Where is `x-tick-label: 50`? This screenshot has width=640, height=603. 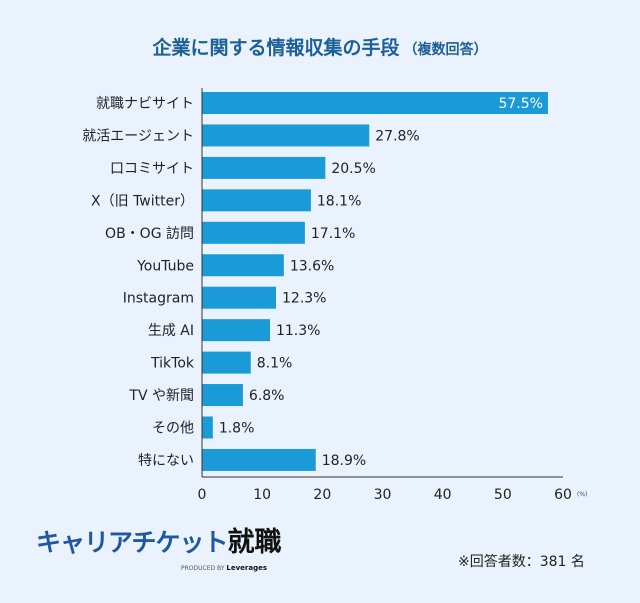
x-tick-label: 50 is located at coordinates (503, 495).